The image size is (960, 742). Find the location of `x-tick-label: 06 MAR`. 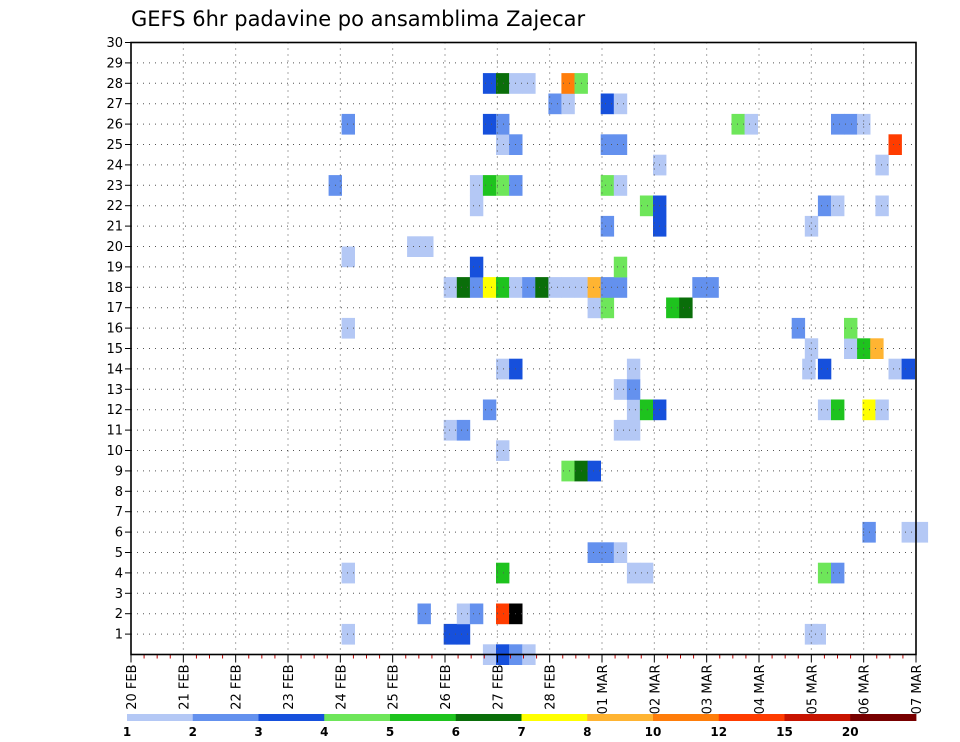

x-tick-label: 06 MAR is located at coordinates (865, 690).